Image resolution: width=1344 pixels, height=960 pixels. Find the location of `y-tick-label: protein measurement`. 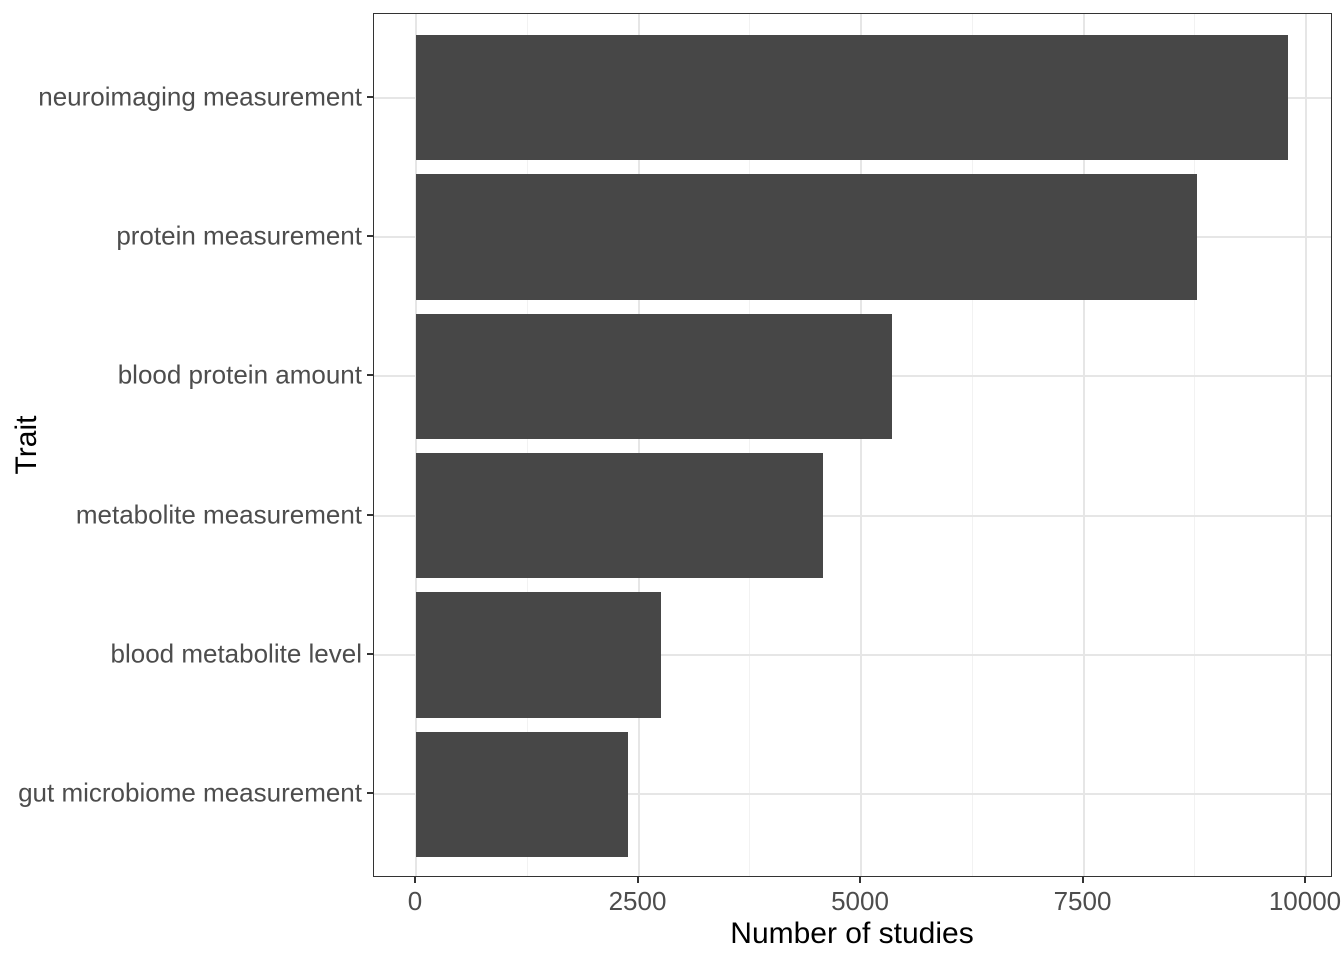

y-tick-label: protein measurement is located at coordinates (239, 235).